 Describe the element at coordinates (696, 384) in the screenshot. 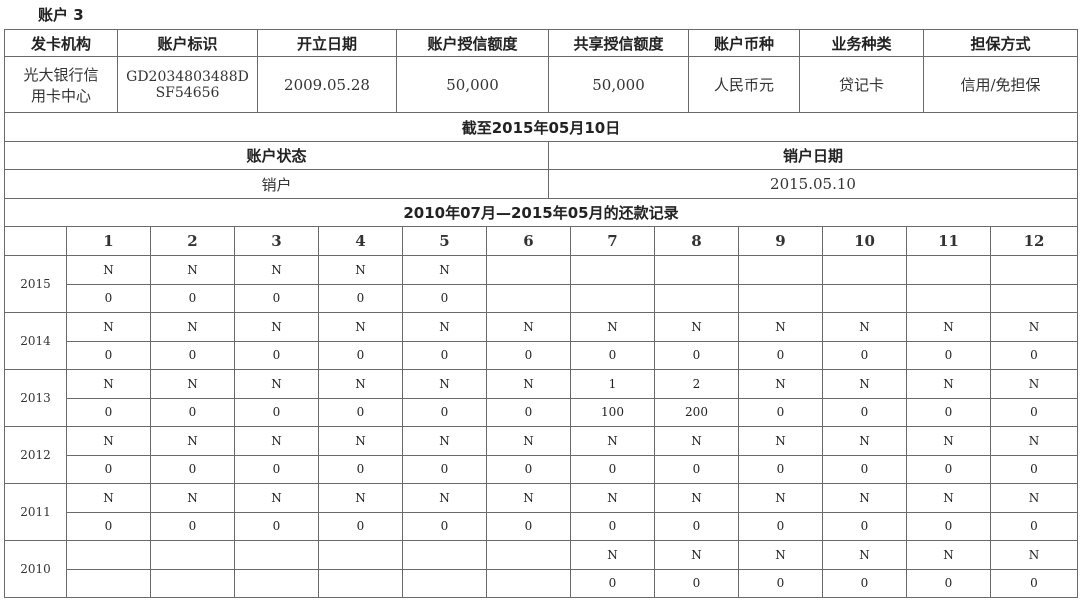

I see `status-cell: 2` at that location.